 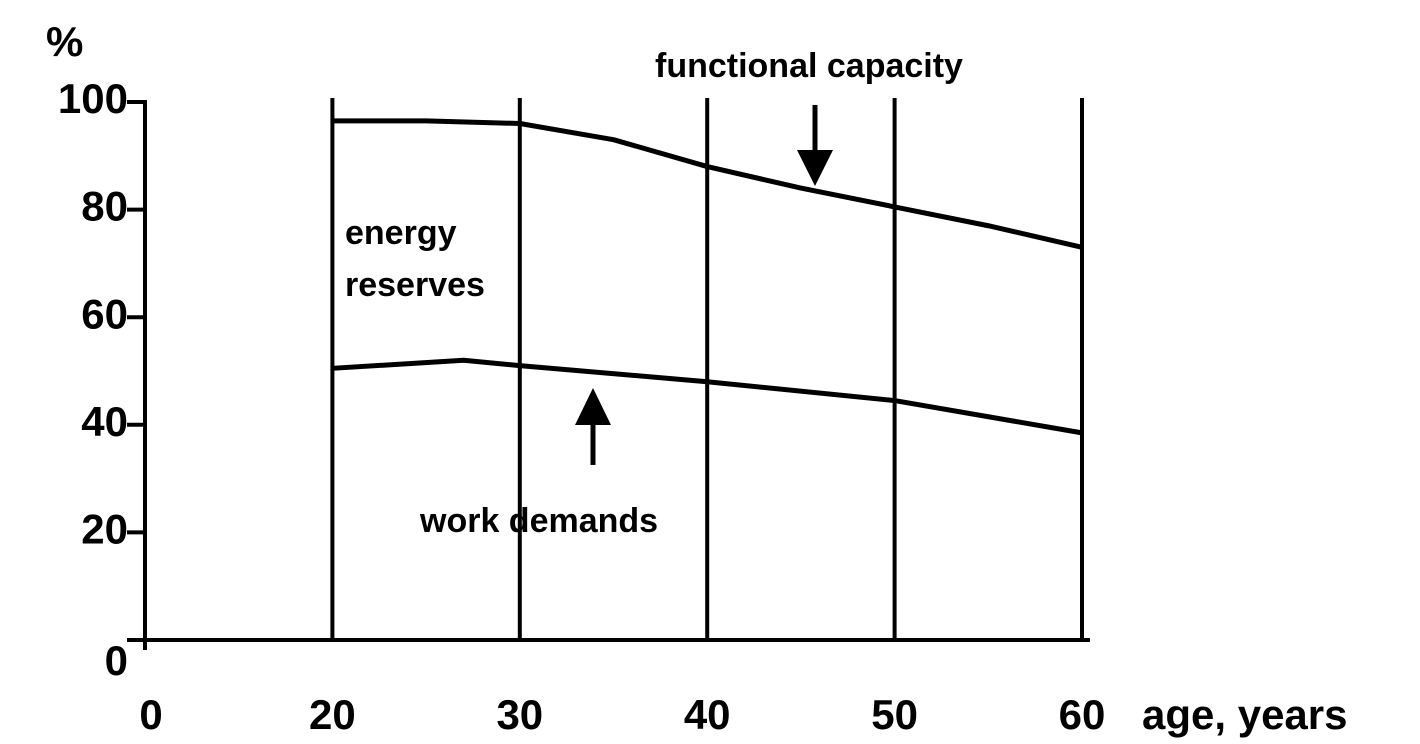 I want to click on x-tick-label: 0, so click(x=150, y=714).